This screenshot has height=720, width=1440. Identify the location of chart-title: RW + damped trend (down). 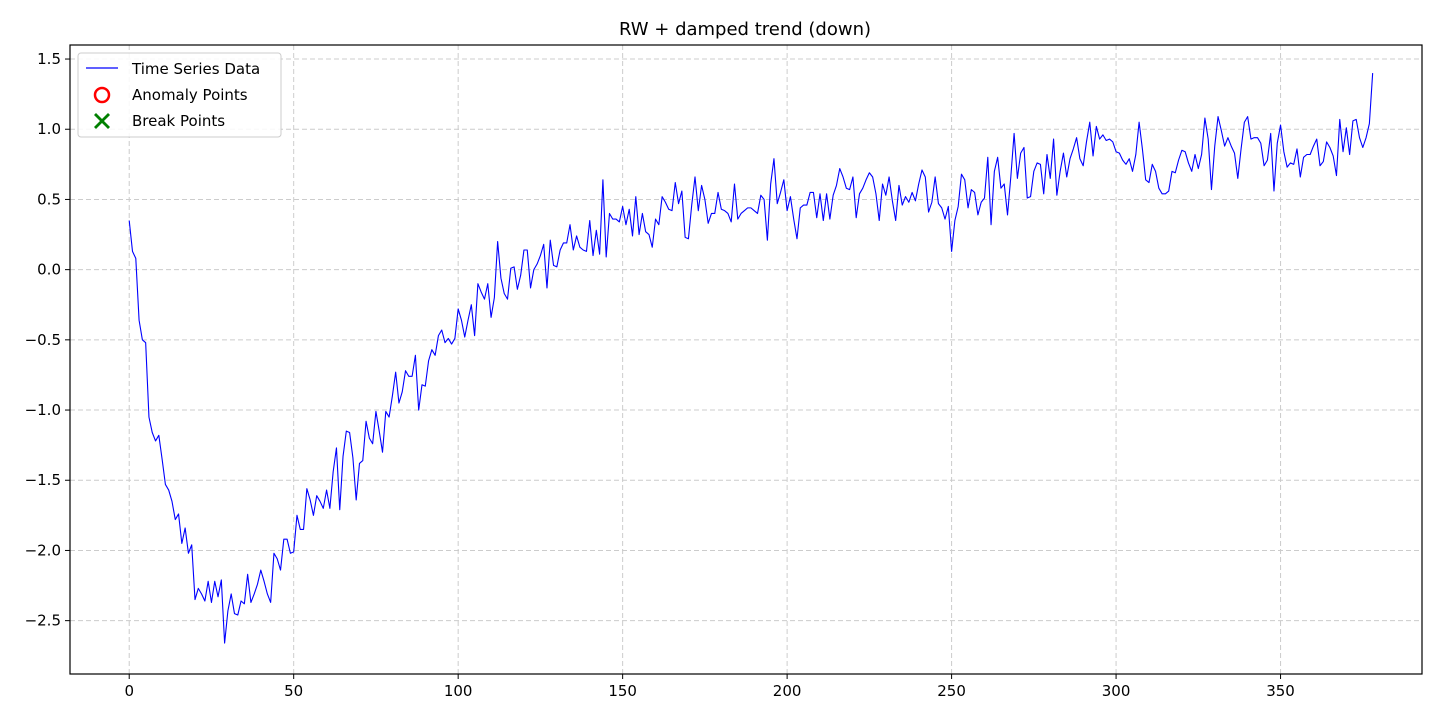
(745, 29).